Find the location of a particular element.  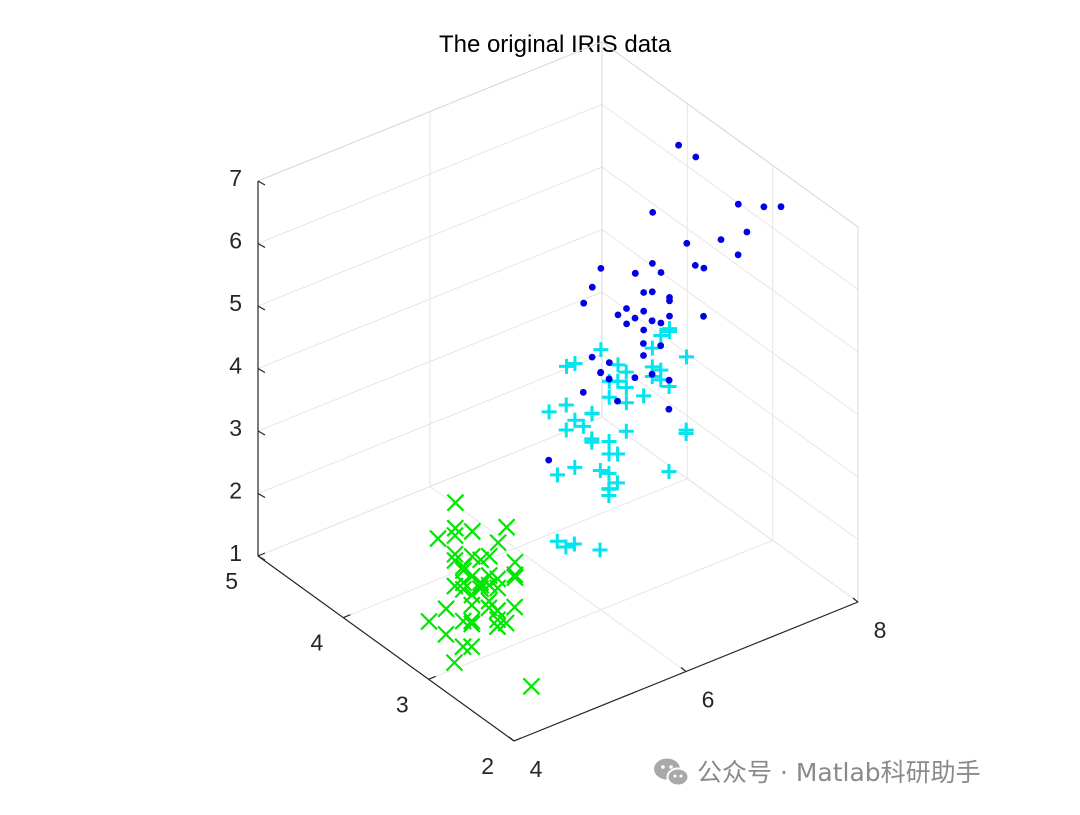

z-tick-label: 4 is located at coordinates (235, 366).